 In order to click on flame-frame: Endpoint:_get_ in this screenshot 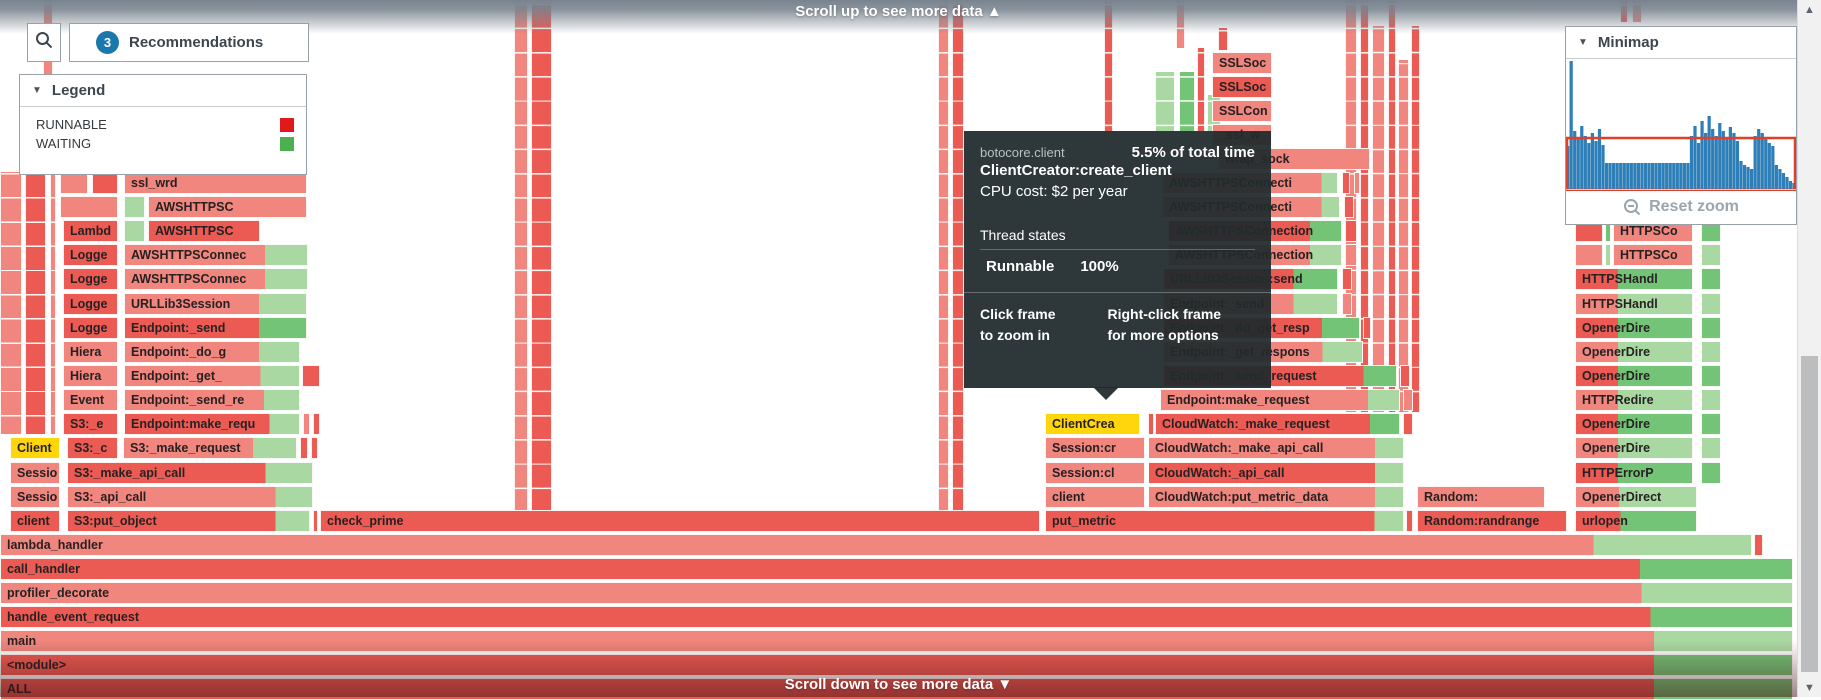, I will do `click(212, 376)`.